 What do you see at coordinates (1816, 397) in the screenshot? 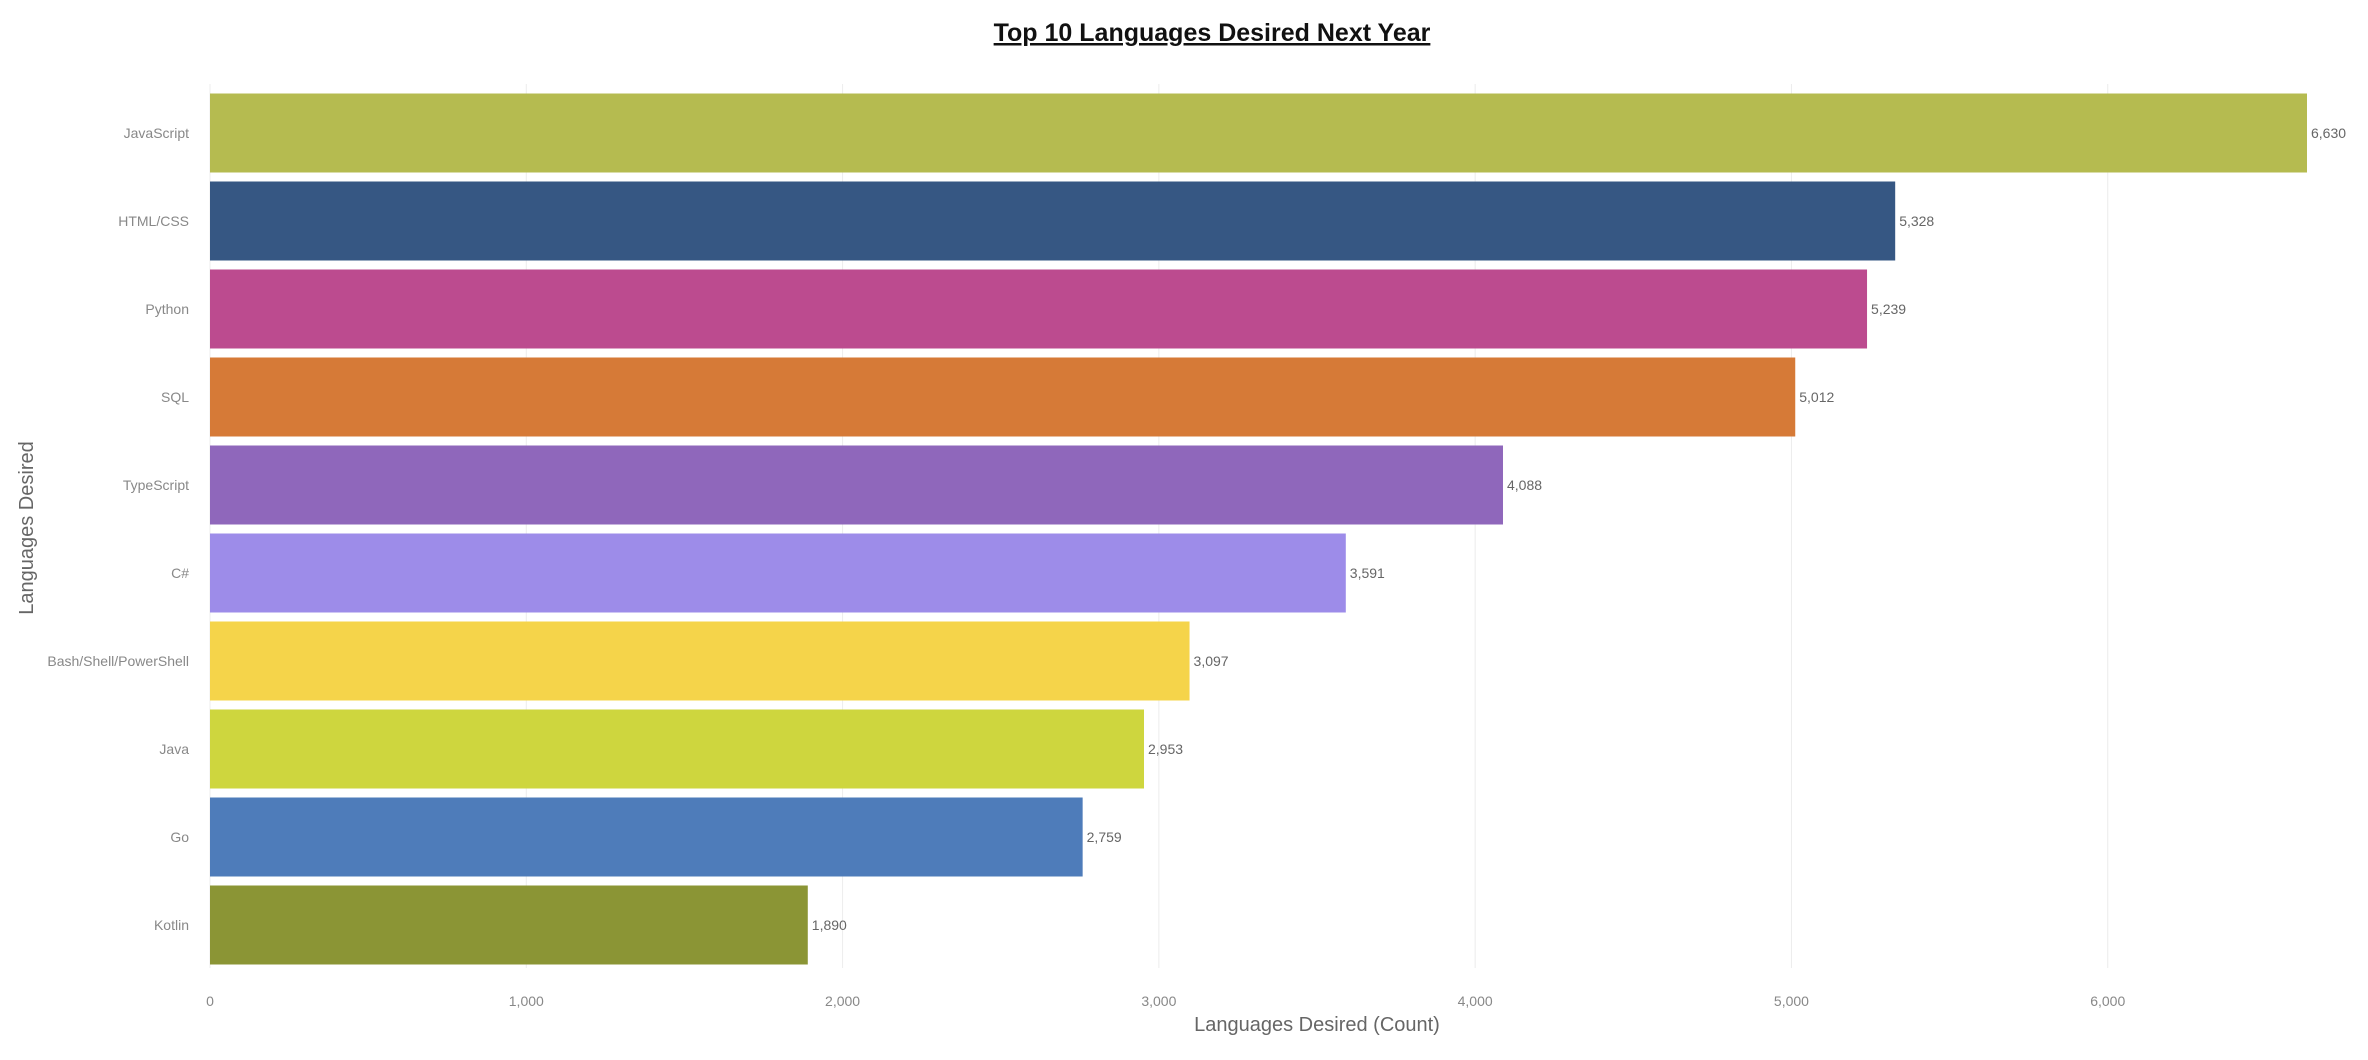
I see `bar-value-label: 5,012` at bounding box center [1816, 397].